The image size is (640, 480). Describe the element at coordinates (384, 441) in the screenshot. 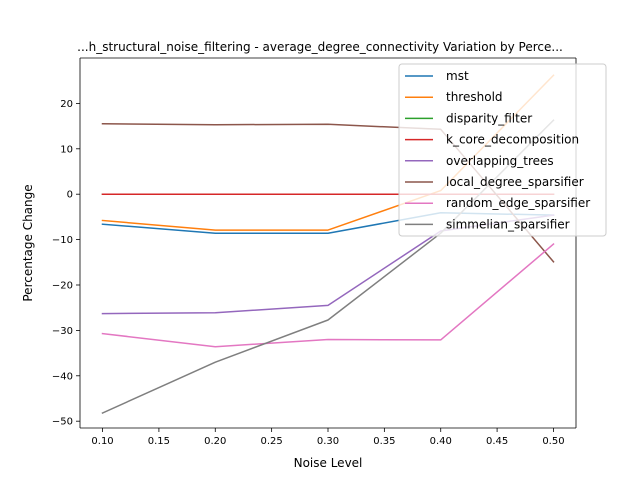

I see `x-tick-label: 0.35` at that location.